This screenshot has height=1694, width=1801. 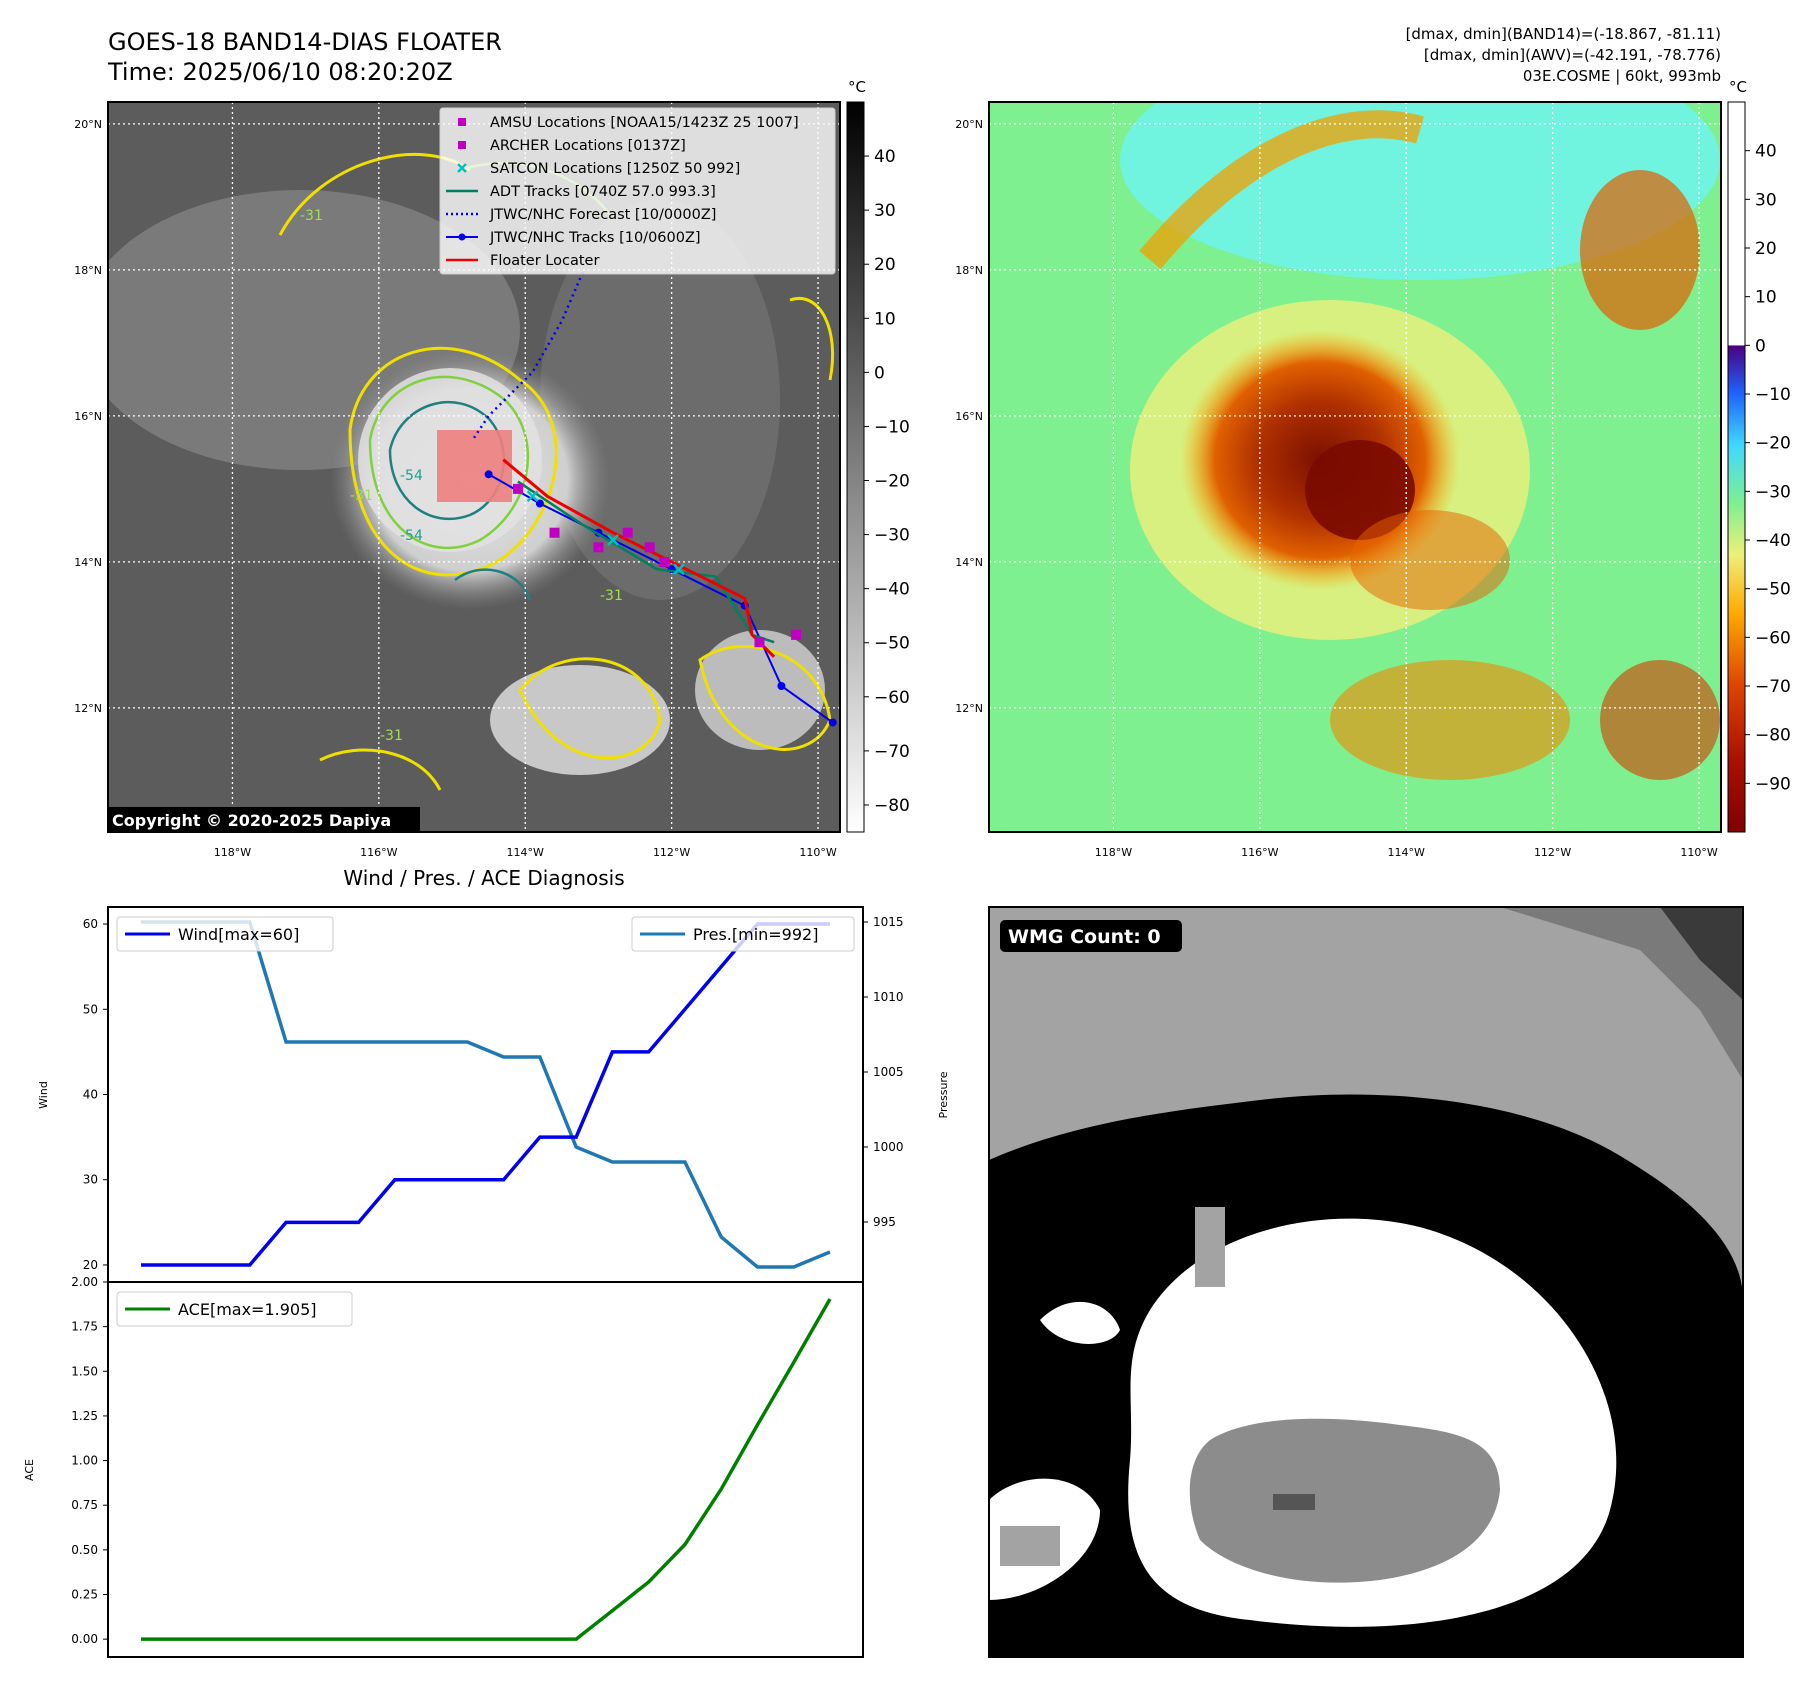 What do you see at coordinates (1773, 784) in the screenshot?
I see `colorbar-tick-label: −90` at bounding box center [1773, 784].